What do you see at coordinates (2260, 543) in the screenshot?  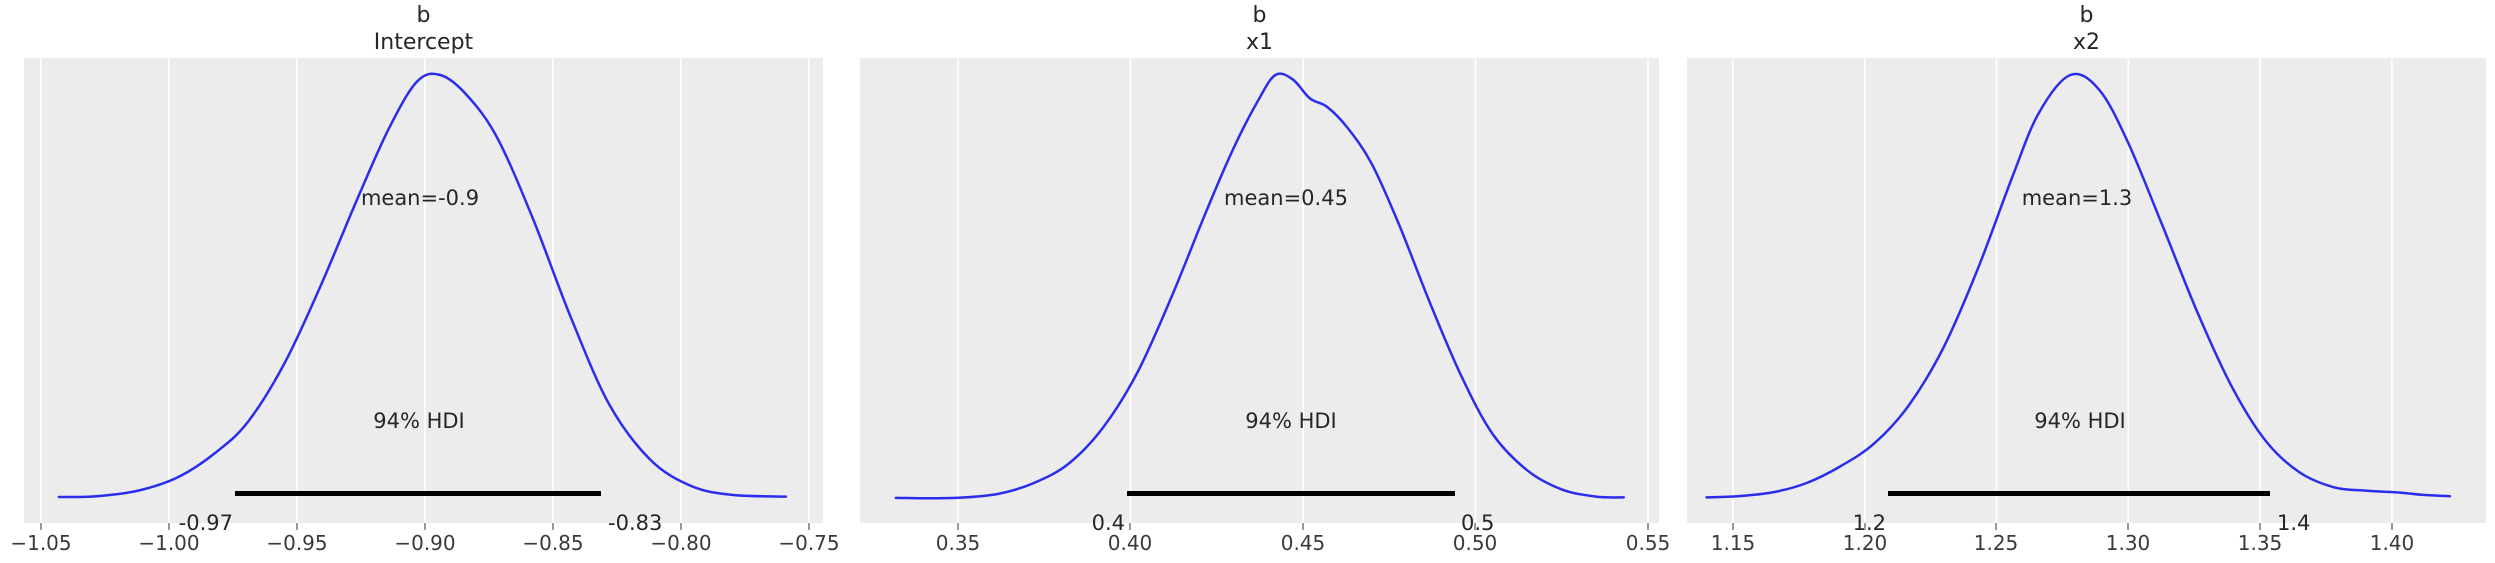 I see `x-tick-label: 1.35` at bounding box center [2260, 543].